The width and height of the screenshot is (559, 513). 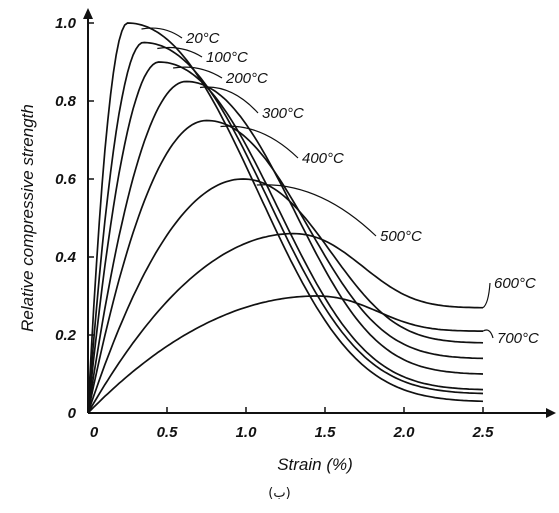 I want to click on x-tick-label: 1.5, so click(x=326, y=432).